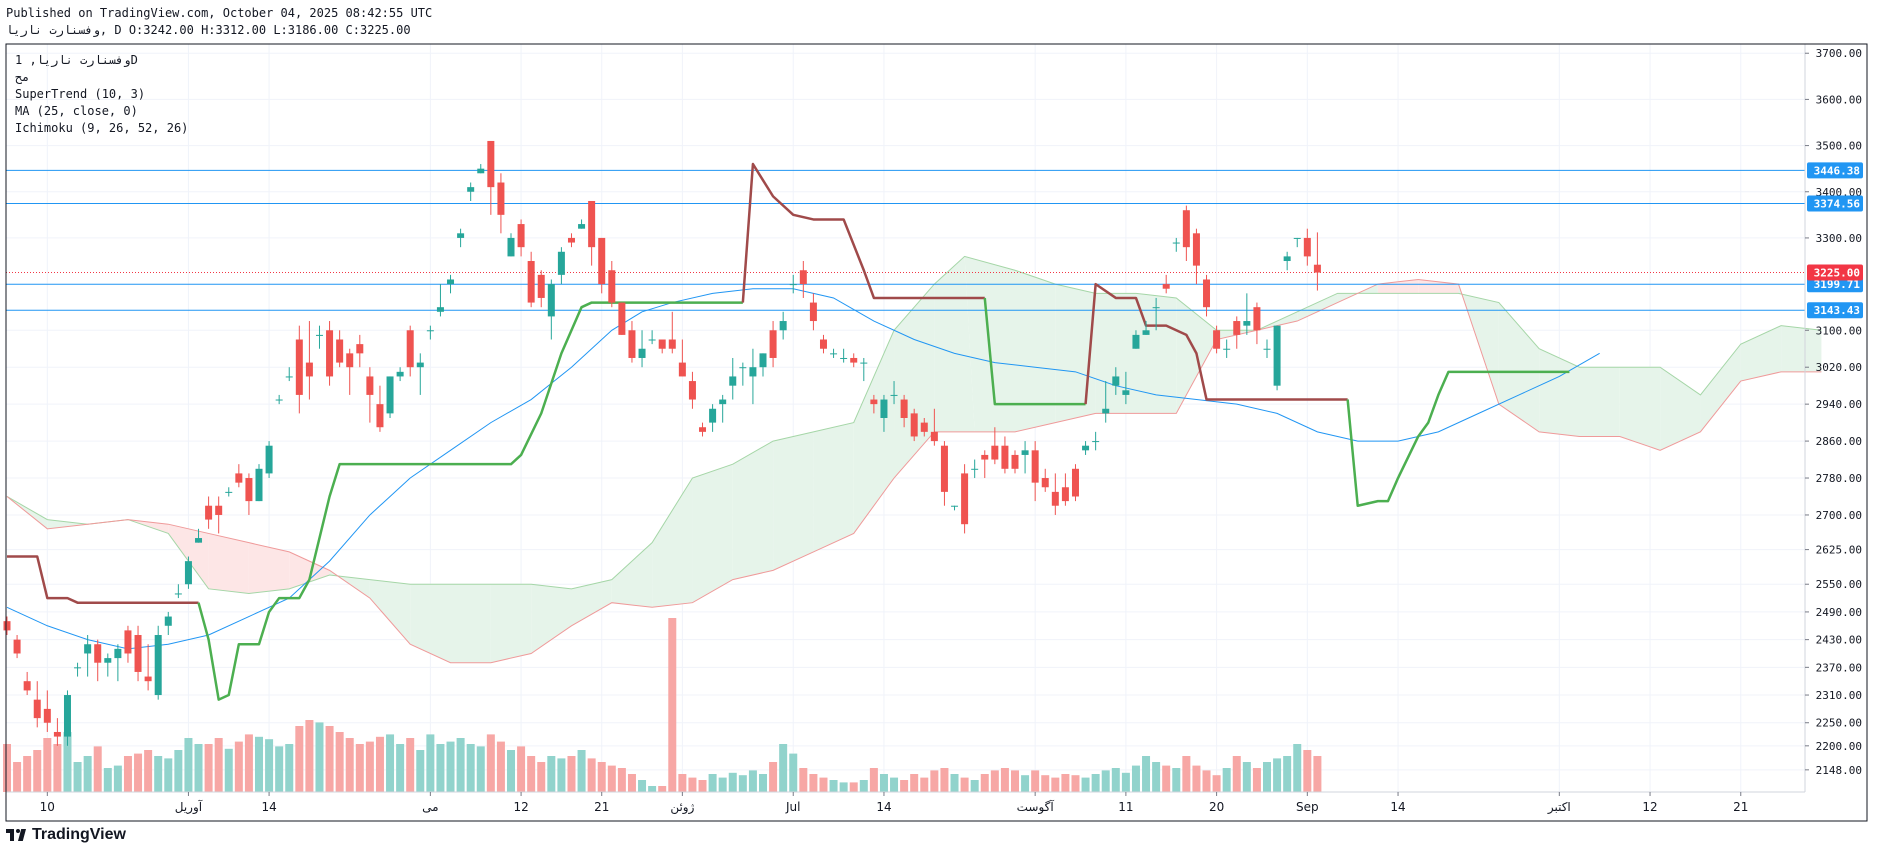 The image size is (1878, 858). Describe the element at coordinates (1839, 667) in the screenshot. I see `y-tick-label: 2370.00` at that location.